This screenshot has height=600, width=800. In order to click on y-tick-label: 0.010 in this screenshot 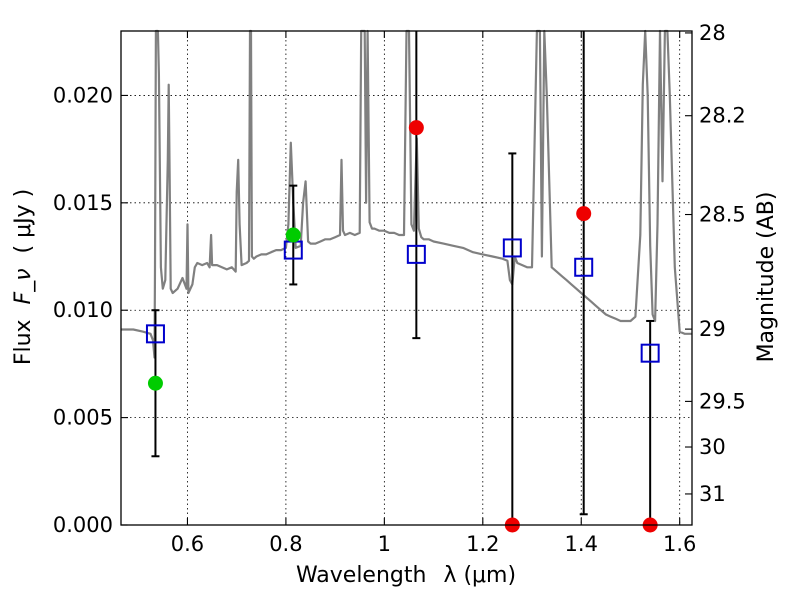, I will do `click(83, 310)`.